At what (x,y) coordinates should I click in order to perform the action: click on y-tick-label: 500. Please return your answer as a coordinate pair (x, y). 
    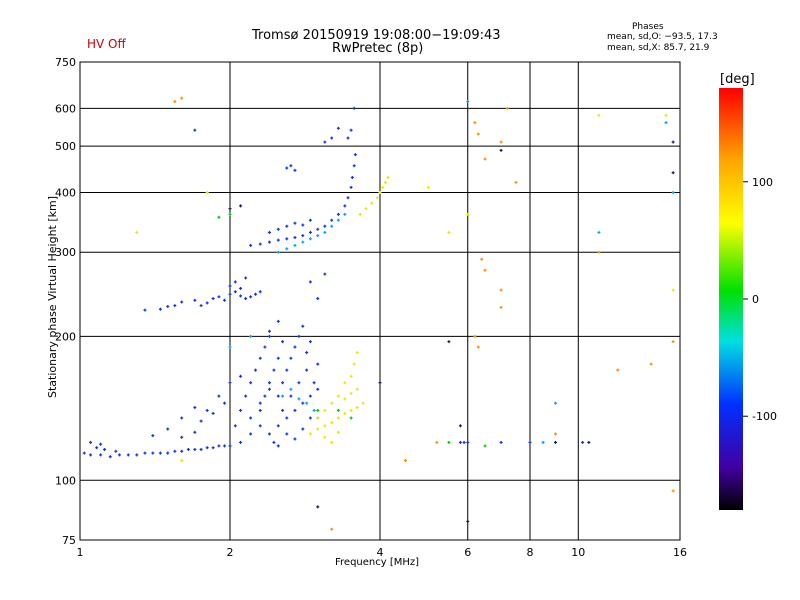
    Looking at the image, I should click on (65, 146).